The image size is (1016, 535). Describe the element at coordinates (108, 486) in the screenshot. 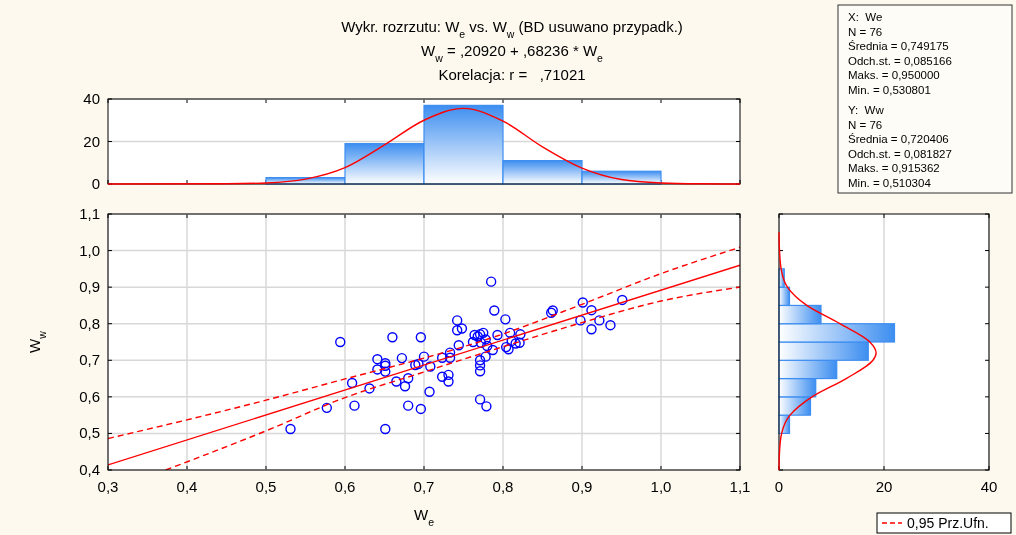

I see `x-tick-label: 0,3` at that location.